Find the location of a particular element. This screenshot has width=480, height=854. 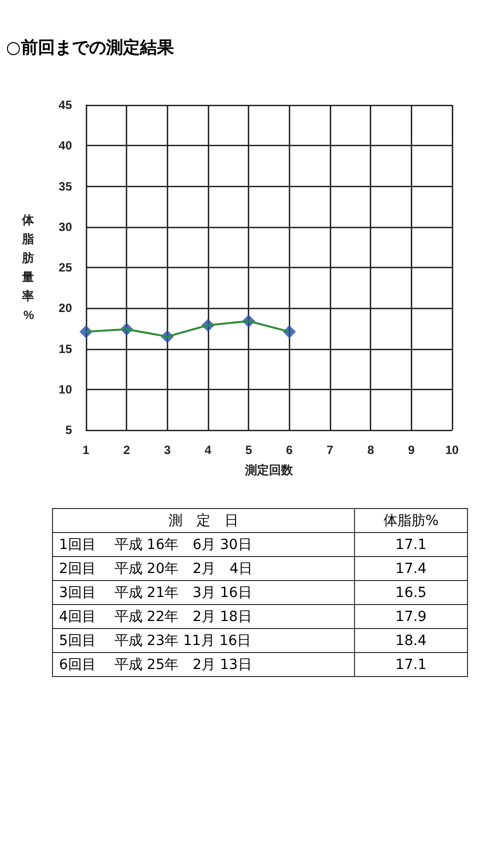

text: 2回目 平成 20年 2月 4日 is located at coordinates (203, 568).